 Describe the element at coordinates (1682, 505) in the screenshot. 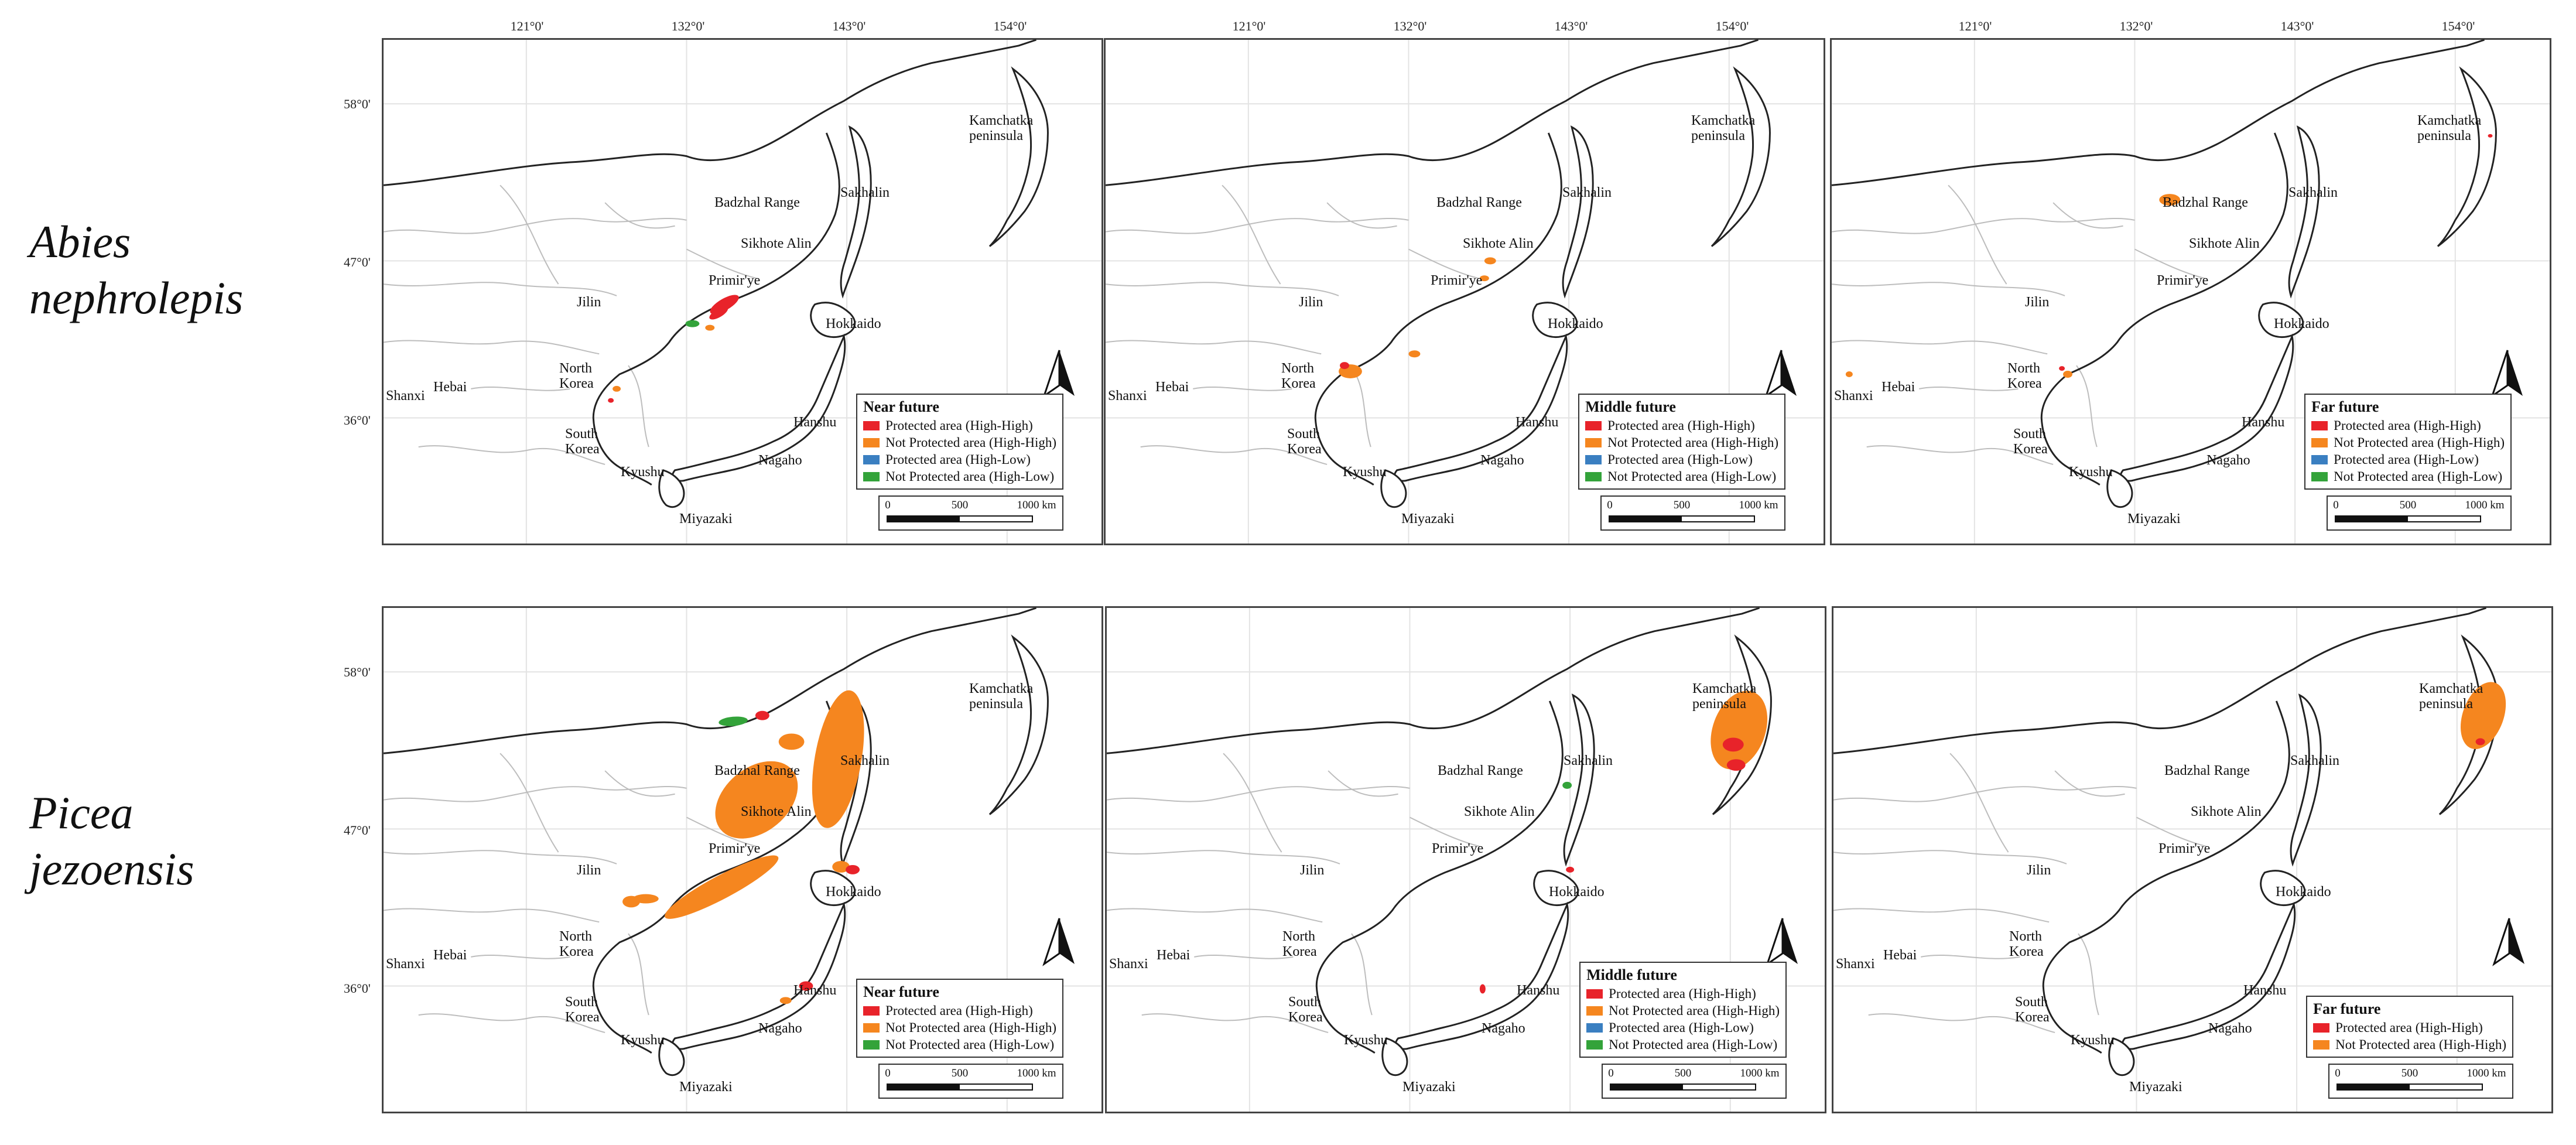

I see `scale-tick-label: 500` at that location.